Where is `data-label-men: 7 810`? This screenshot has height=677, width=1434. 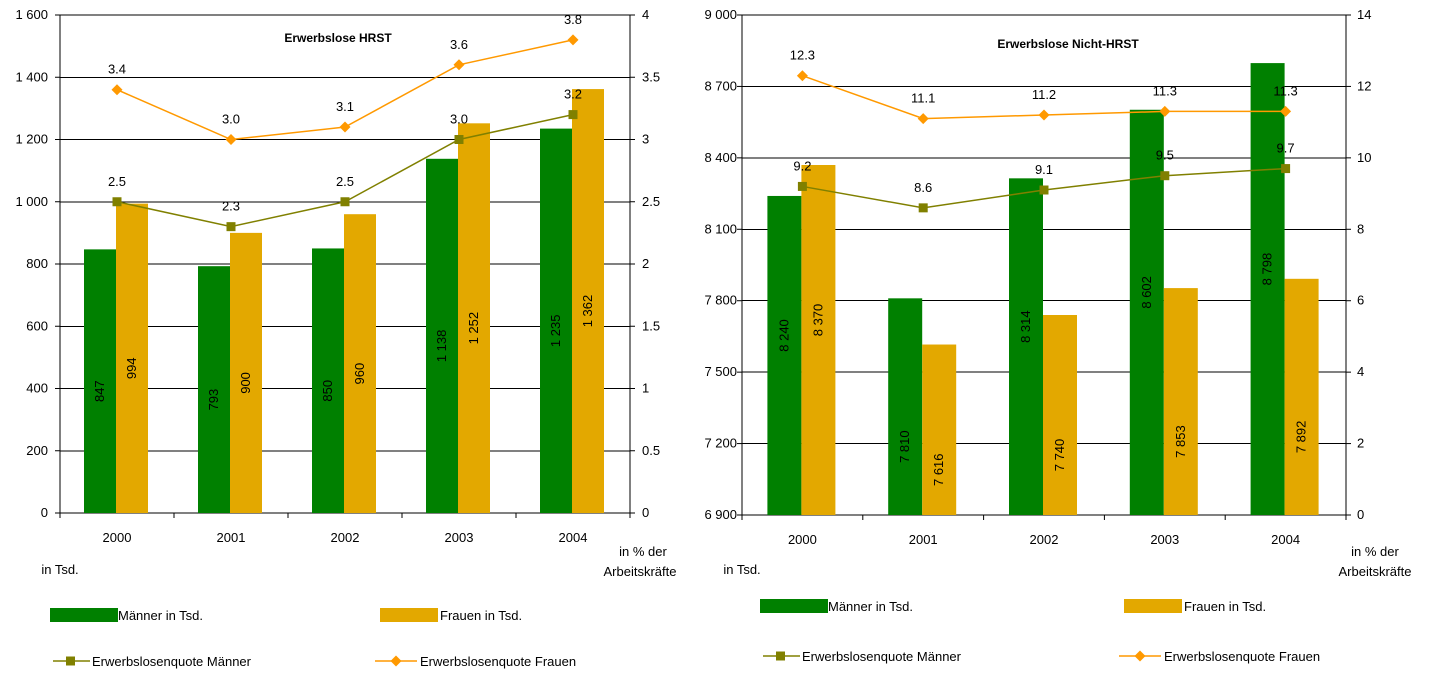 data-label-men: 7 810 is located at coordinates (904, 446).